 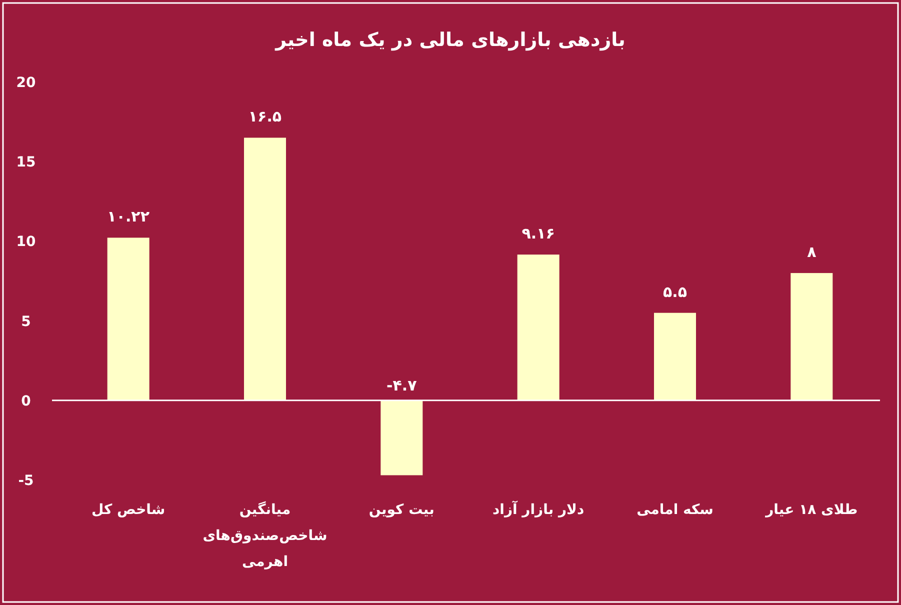 I want to click on y-tick-label: 0, so click(x=26, y=401).